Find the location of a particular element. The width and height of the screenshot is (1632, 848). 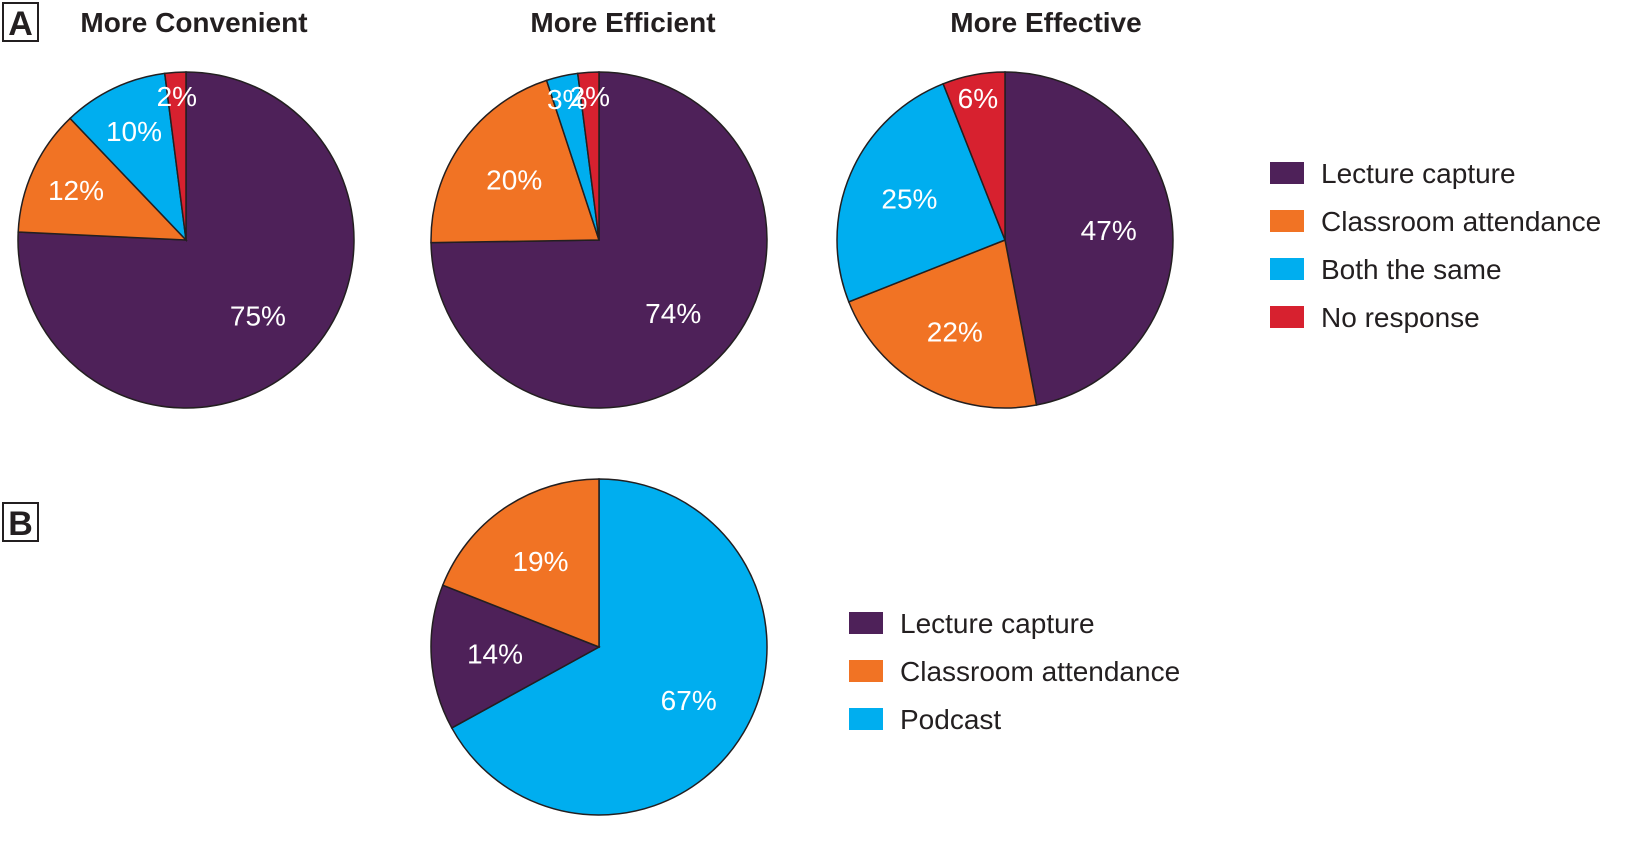

pie-slice-podcast is located at coordinates (609, 647).